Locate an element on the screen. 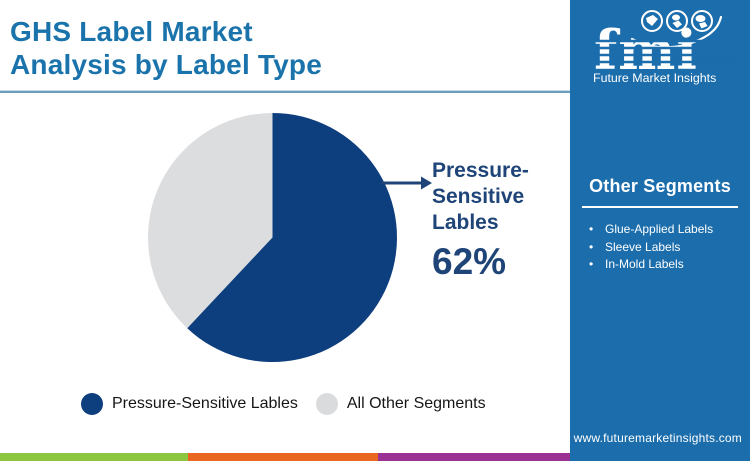 The width and height of the screenshot is (750, 461). page-title: GHS Label Market Analysis by Label Type is located at coordinates (166, 48).